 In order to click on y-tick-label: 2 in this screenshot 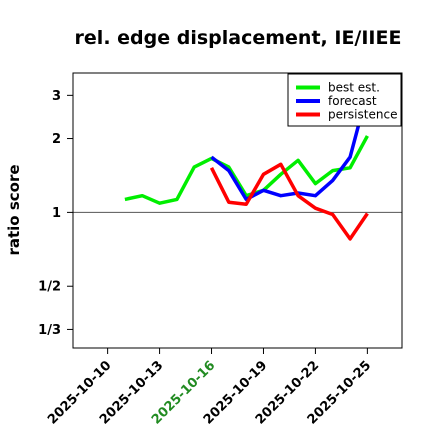, I will do `click(56, 139)`.